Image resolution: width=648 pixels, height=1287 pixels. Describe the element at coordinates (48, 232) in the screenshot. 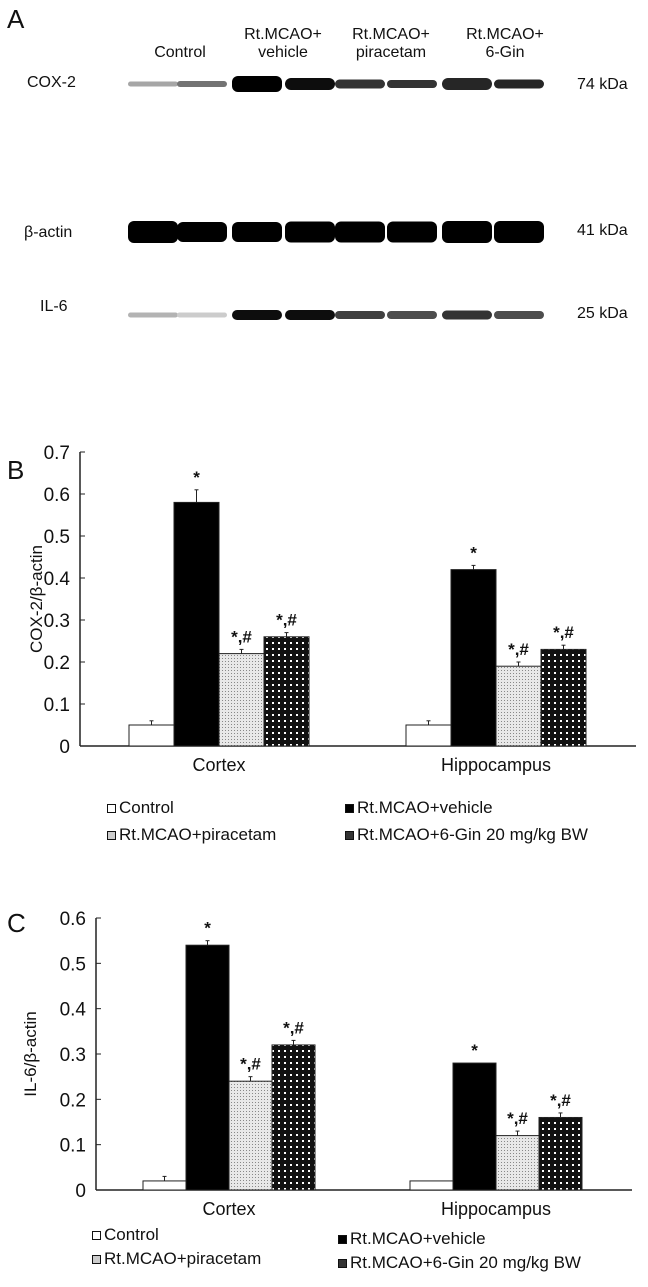

I see `blot-label-beta-actin: β-actin` at that location.